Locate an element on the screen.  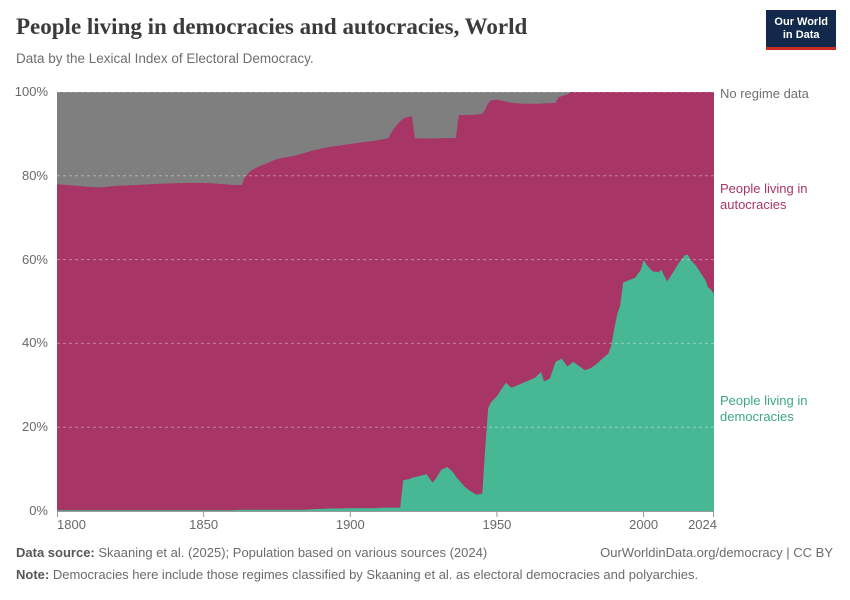
data-source-label: Data source: is located at coordinates (55, 552).